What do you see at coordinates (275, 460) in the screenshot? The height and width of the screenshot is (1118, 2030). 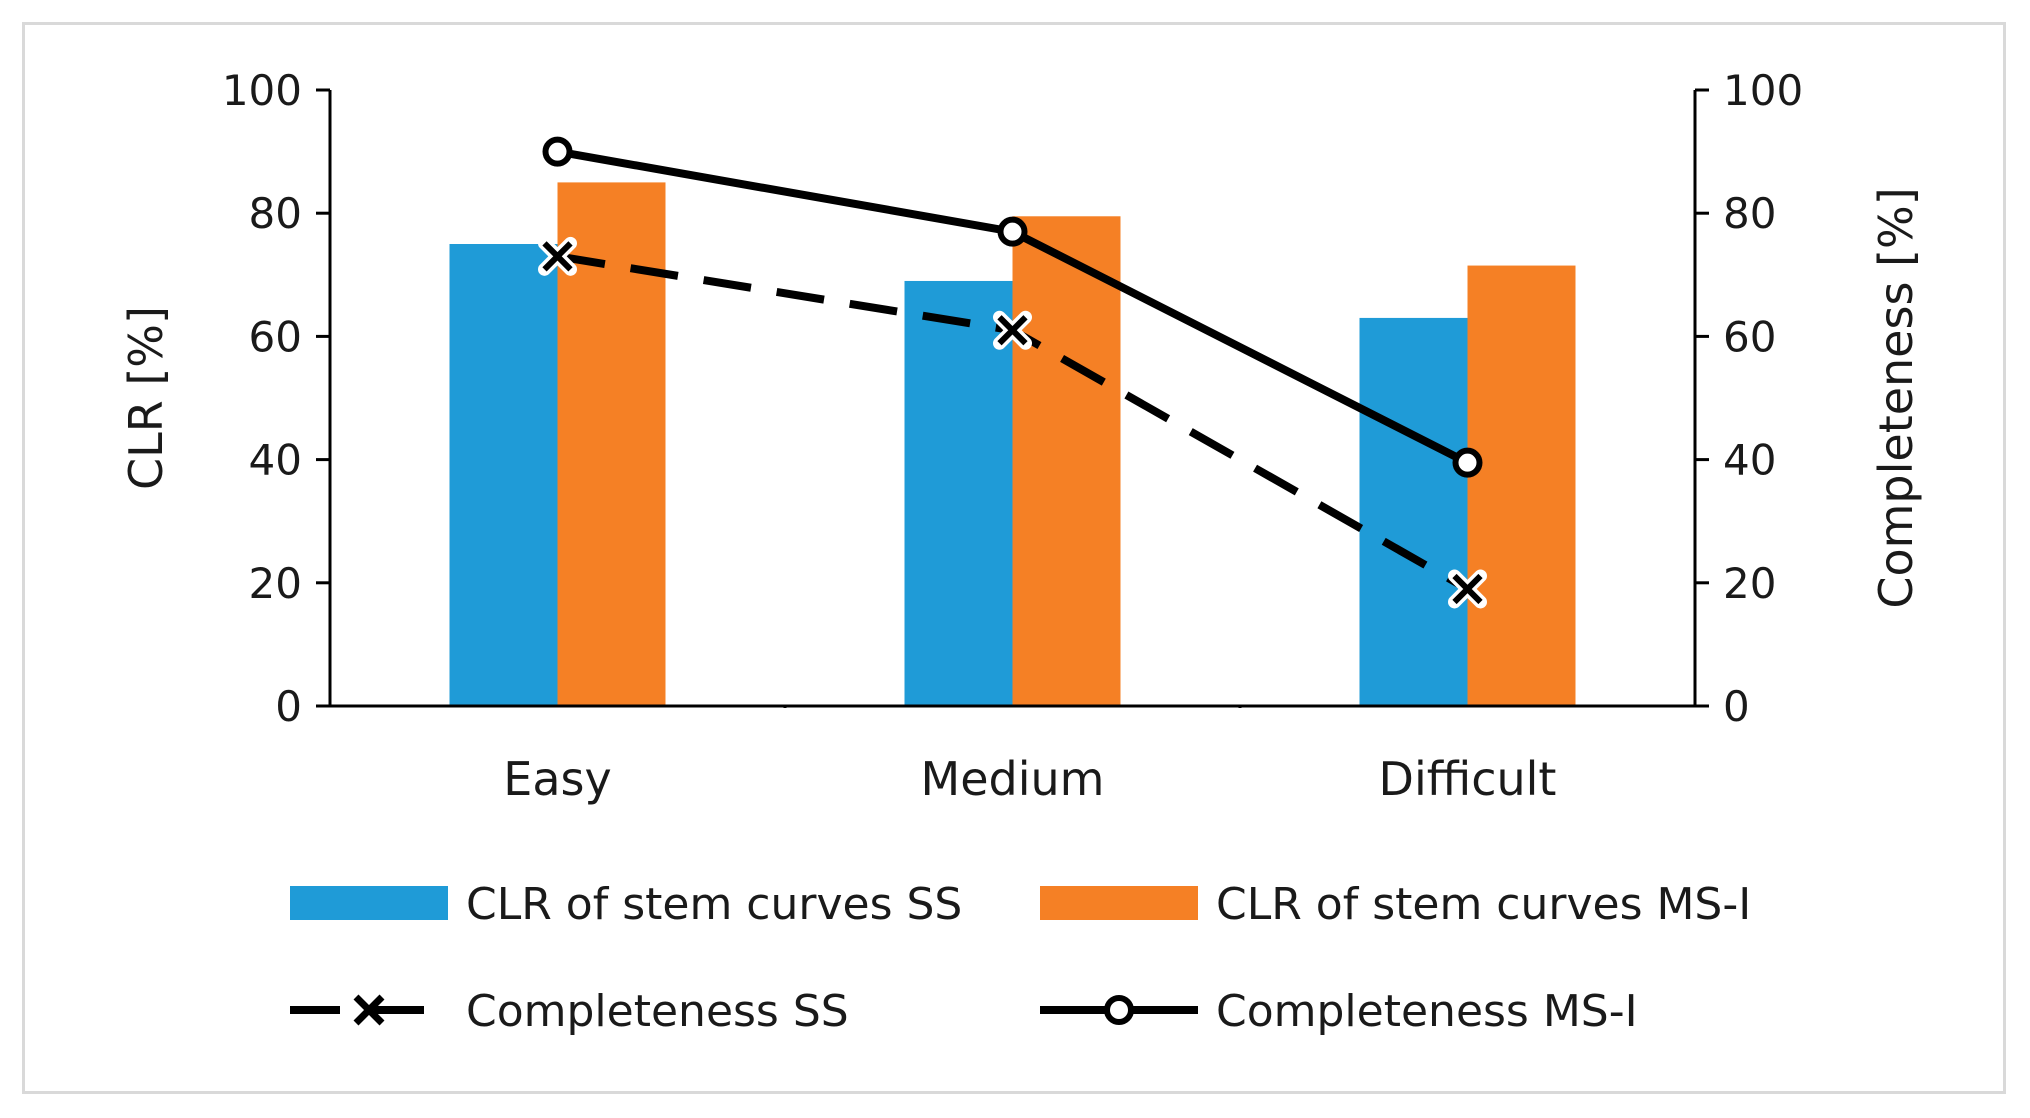 I see `y-tick-label: 40` at bounding box center [275, 460].